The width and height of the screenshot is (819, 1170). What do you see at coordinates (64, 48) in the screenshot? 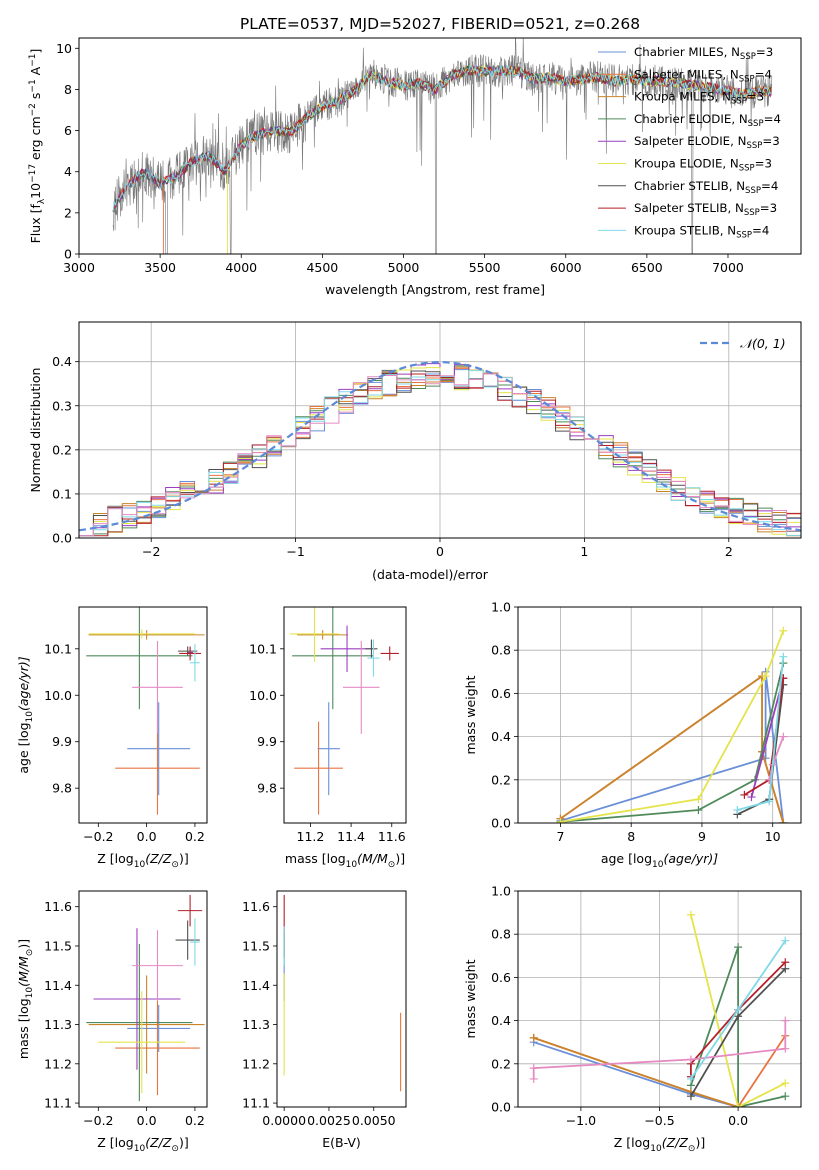
I see `y-tick-label: 10` at bounding box center [64, 48].